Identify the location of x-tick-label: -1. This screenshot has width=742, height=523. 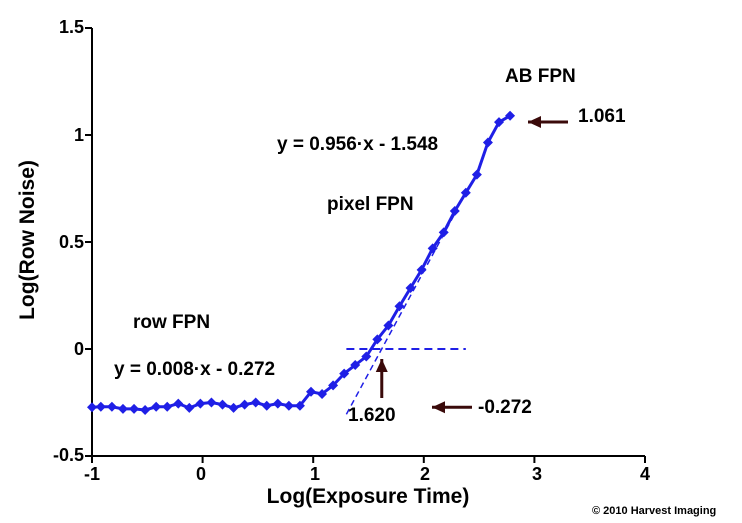
(92, 474).